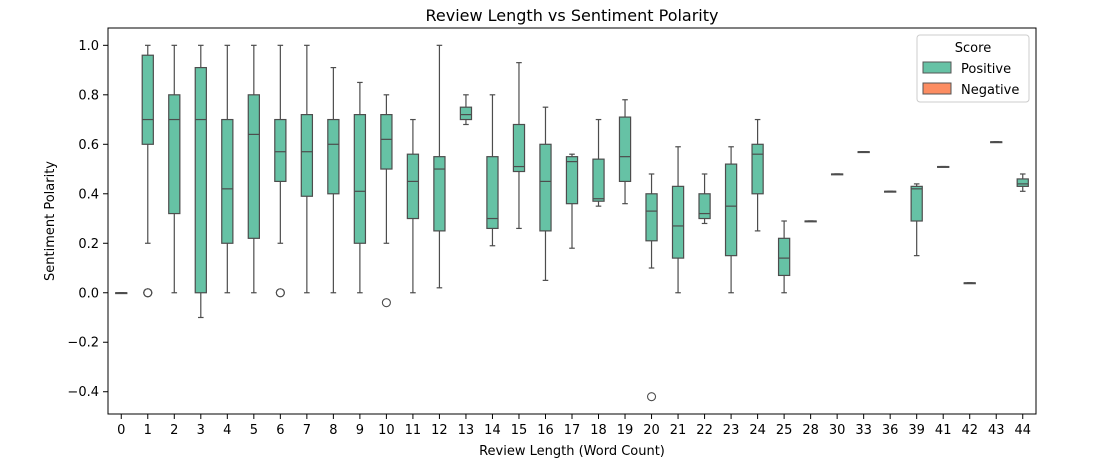 The height and width of the screenshot is (472, 1105). What do you see at coordinates (996, 430) in the screenshot?
I see `x-tick-label: 43` at bounding box center [996, 430].